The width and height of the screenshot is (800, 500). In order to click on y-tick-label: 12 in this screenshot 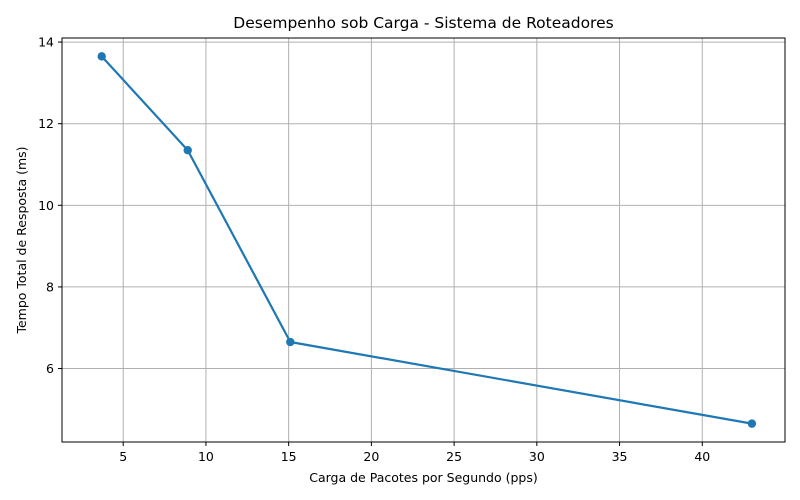, I will do `click(46, 123)`.